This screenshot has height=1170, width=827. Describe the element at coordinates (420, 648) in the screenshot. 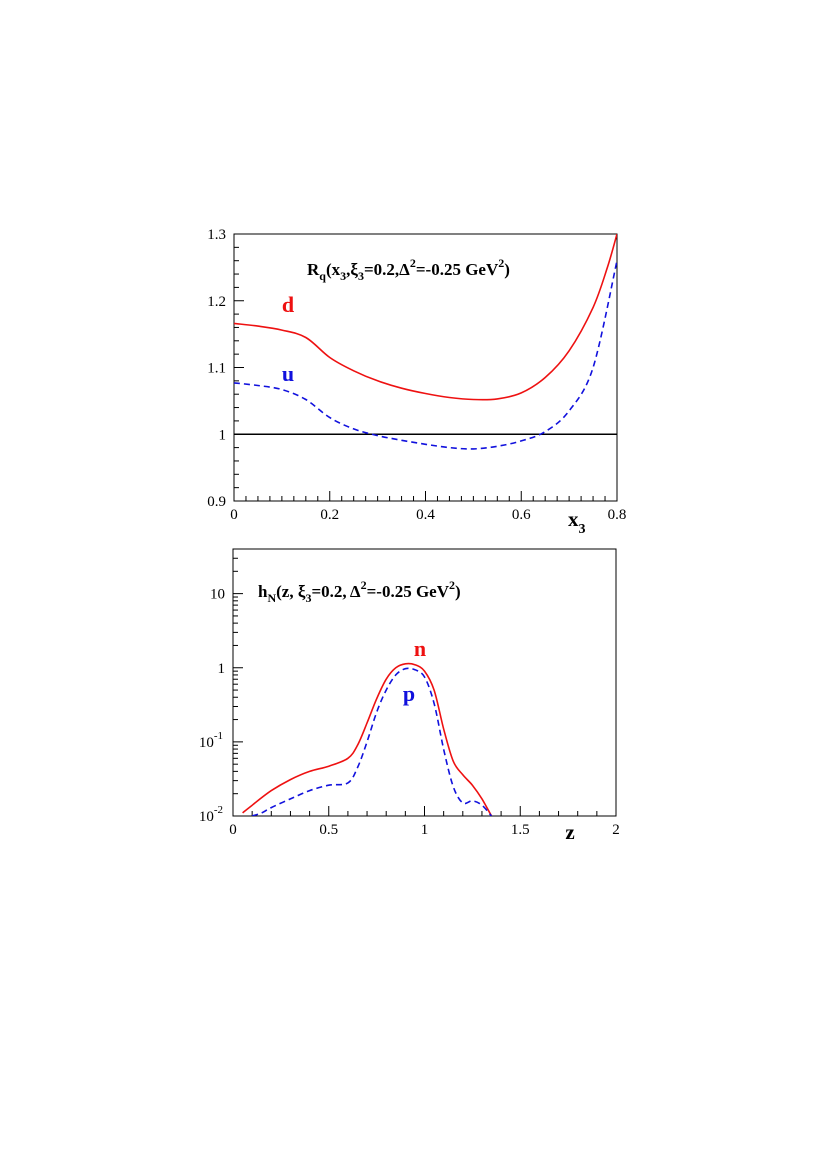

I see `series-label-n: n` at that location.